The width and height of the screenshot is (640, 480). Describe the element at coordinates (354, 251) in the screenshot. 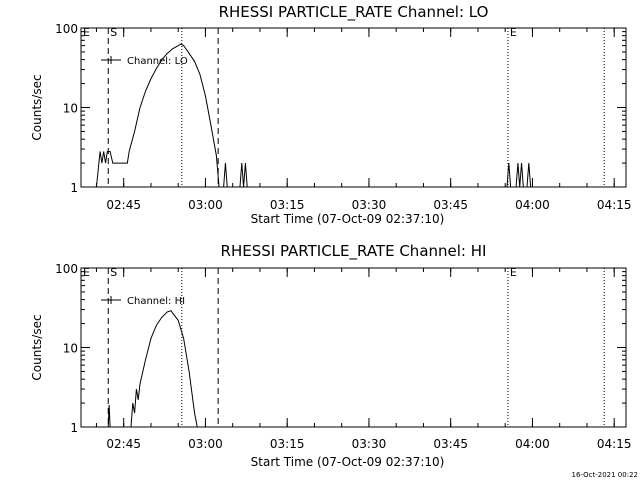

I see `chart-title: RHESSI PARTICLE_RATE Channel: HI` at that location.